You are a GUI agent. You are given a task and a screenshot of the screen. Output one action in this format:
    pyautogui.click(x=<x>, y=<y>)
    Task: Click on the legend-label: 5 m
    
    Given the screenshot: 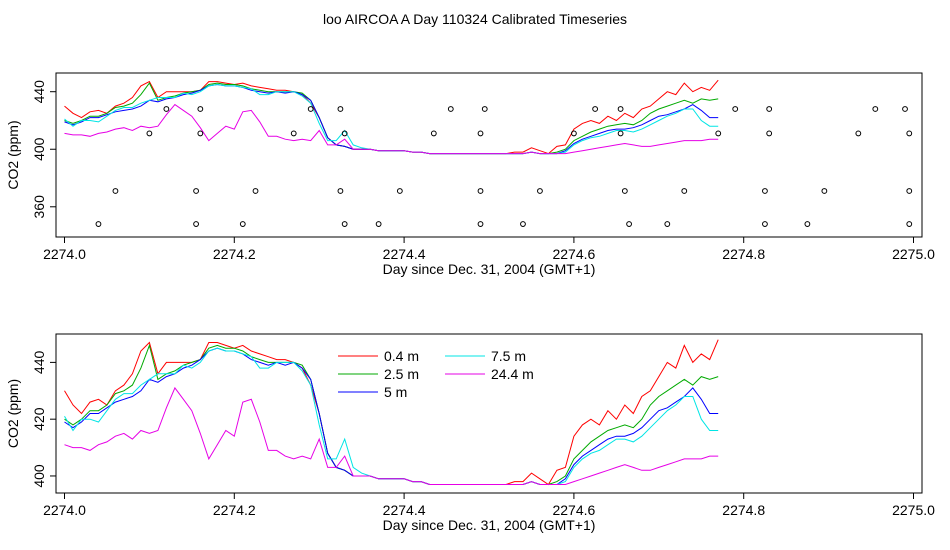 What is the action you would take?
    pyautogui.click(x=395, y=392)
    